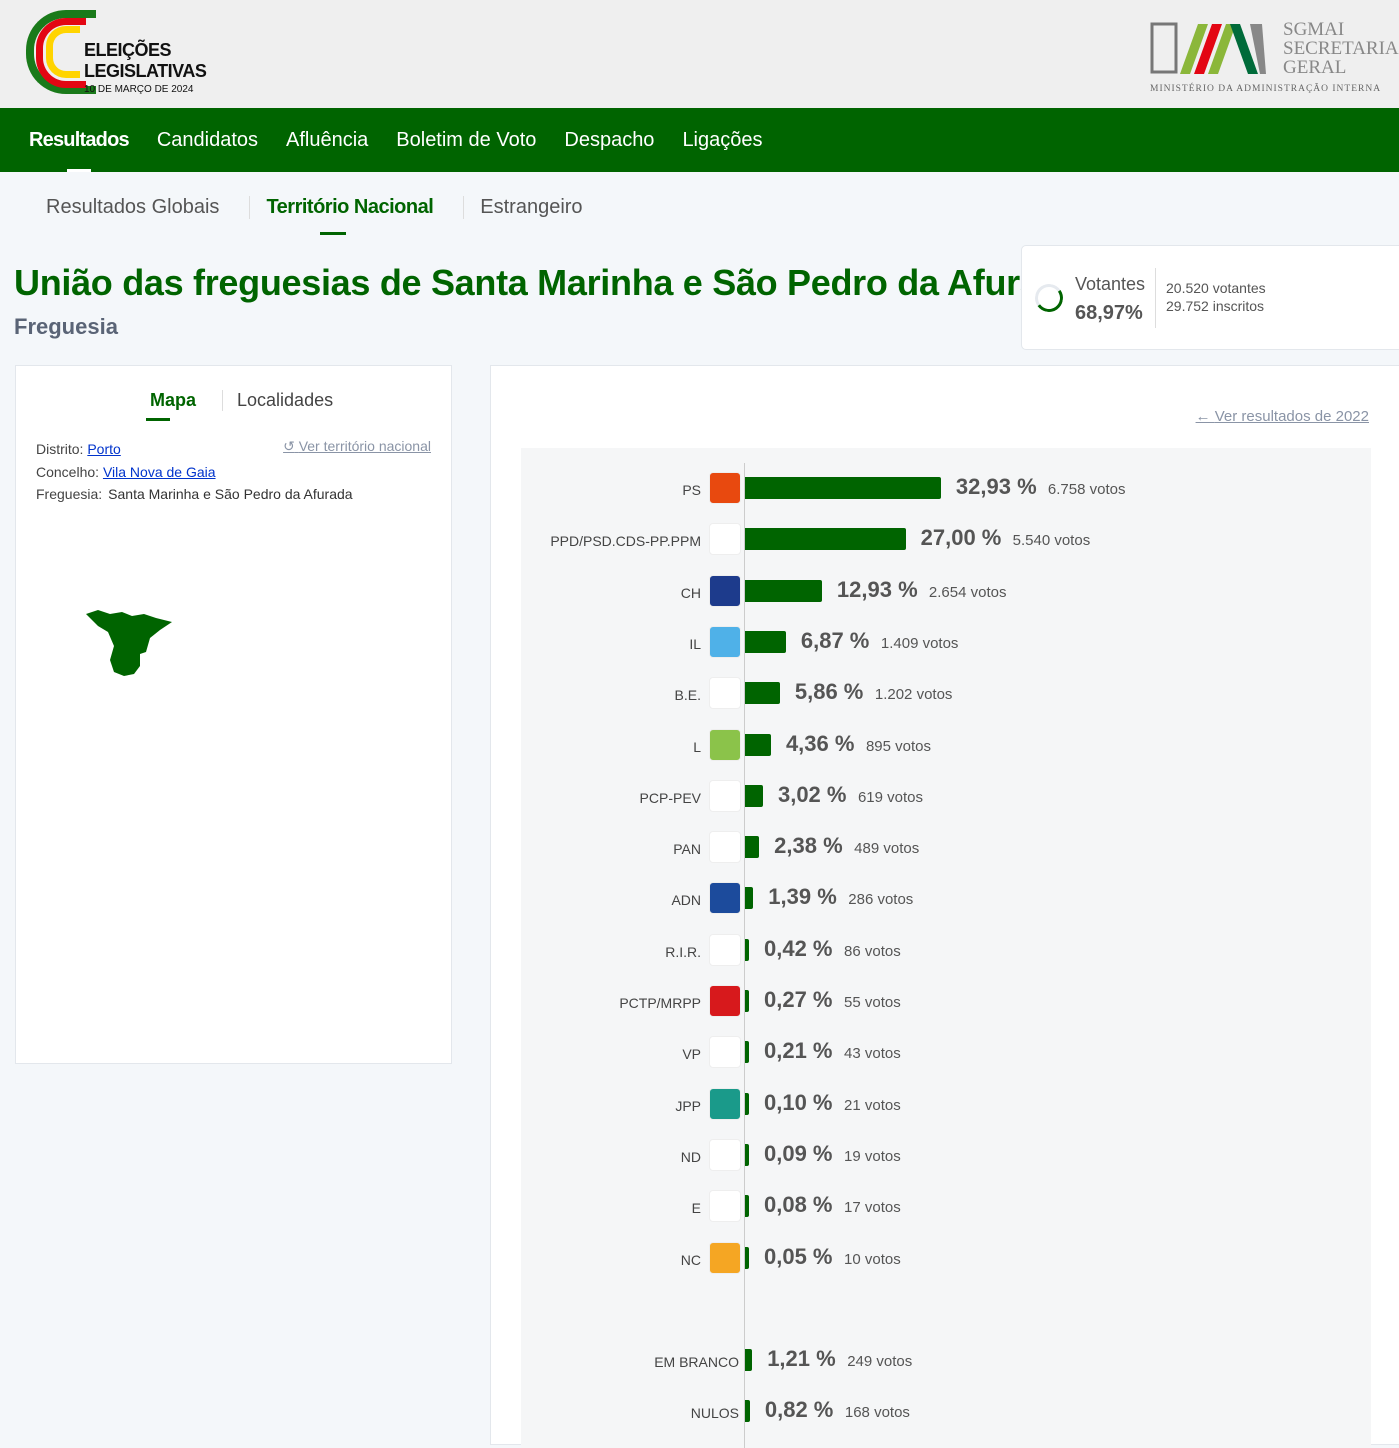 Image resolution: width=1399 pixels, height=1448 pixels. I want to click on undo-icon: ↺, so click(289, 446).